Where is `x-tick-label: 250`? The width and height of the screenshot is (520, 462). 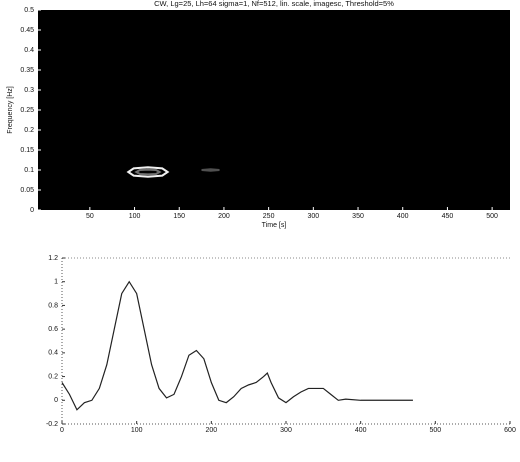
x-tick-label: 250 is located at coordinates (269, 216).